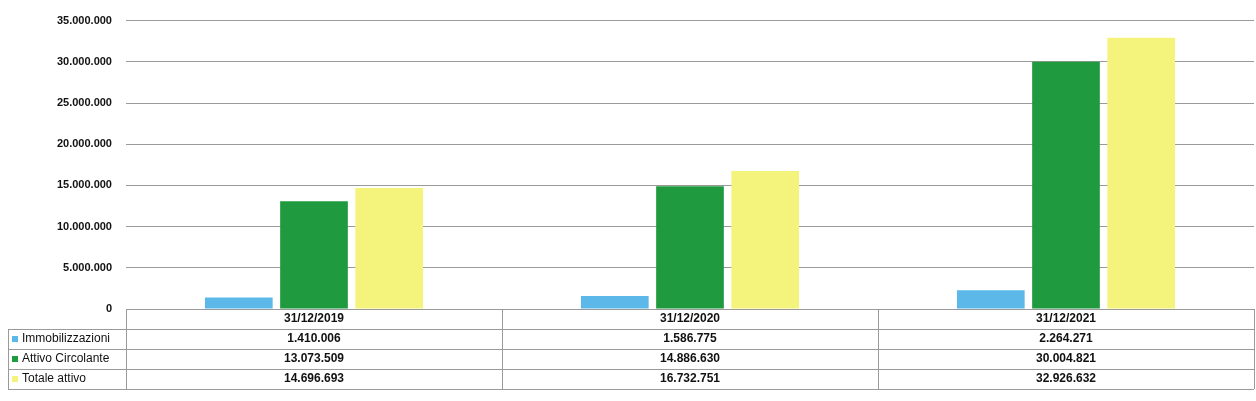 Image resolution: width=1256 pixels, height=401 pixels. Describe the element at coordinates (87, 266) in the screenshot. I see `y-tick-label: 5.000.000` at that location.